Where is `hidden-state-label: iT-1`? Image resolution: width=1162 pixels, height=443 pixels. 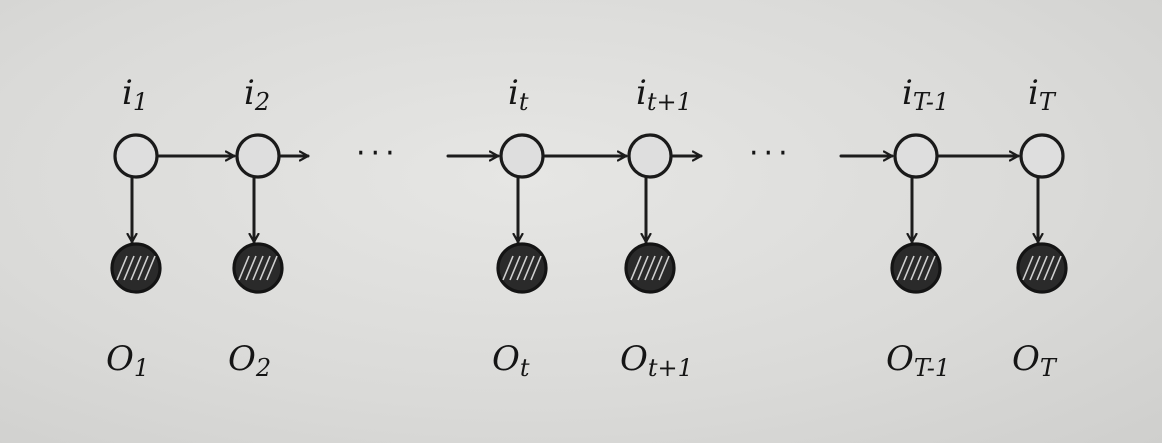
hidden-state-label: iT-1 is located at coordinates (925, 94).